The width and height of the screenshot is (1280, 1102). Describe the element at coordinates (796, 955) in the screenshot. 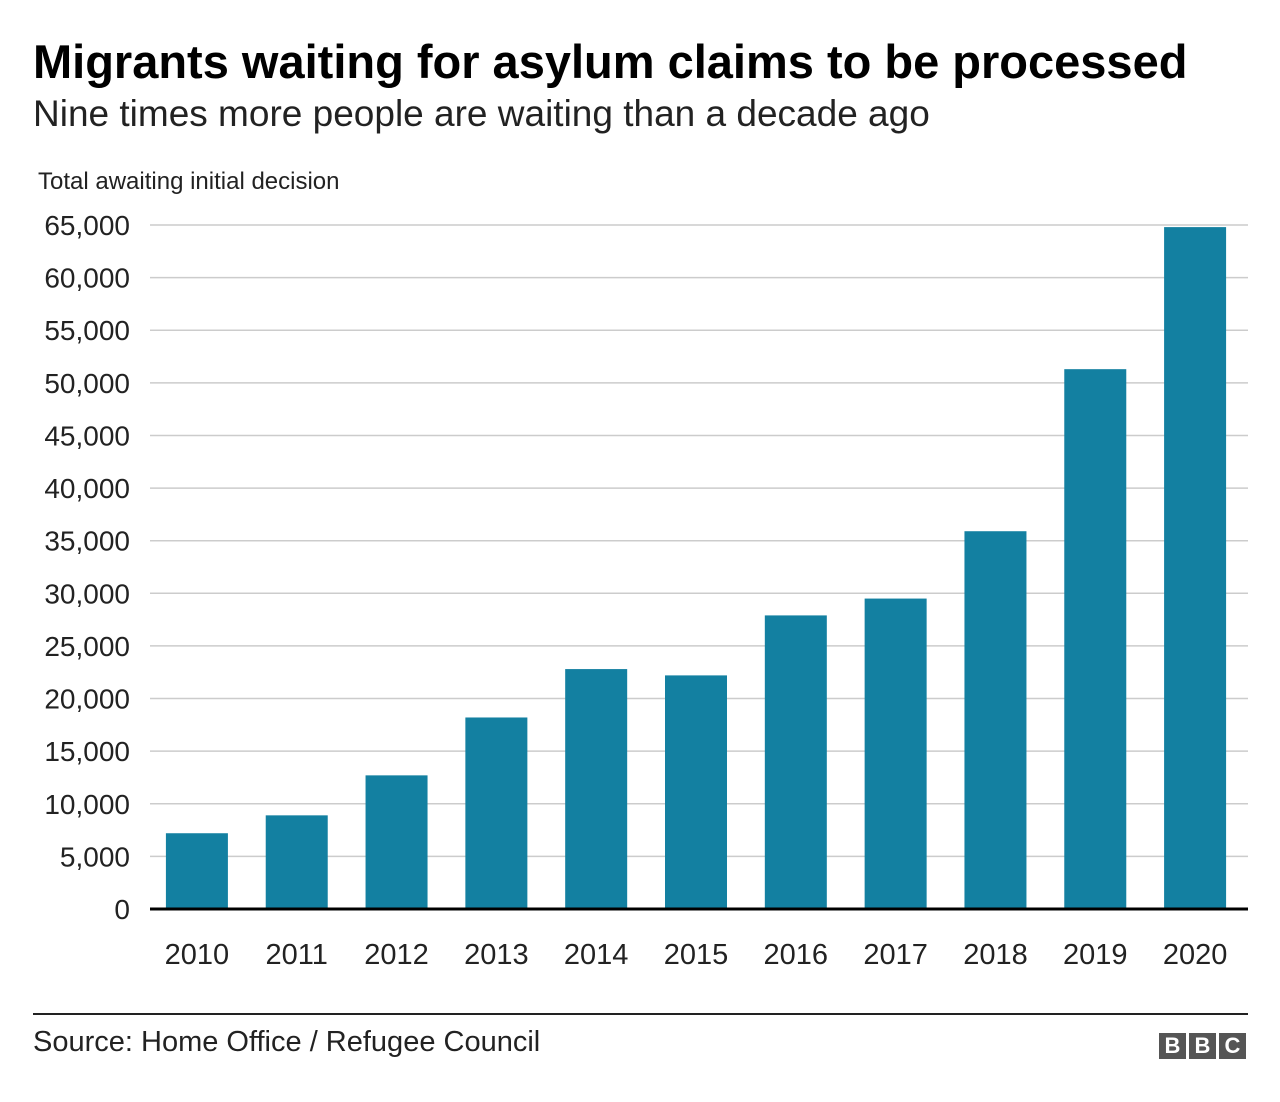

I see `x-tick-label: 2016` at that location.